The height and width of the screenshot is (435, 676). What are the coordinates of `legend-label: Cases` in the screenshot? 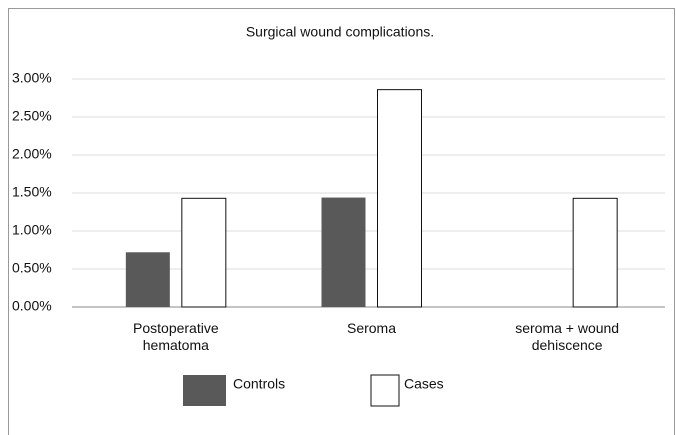 It's located at (424, 384).